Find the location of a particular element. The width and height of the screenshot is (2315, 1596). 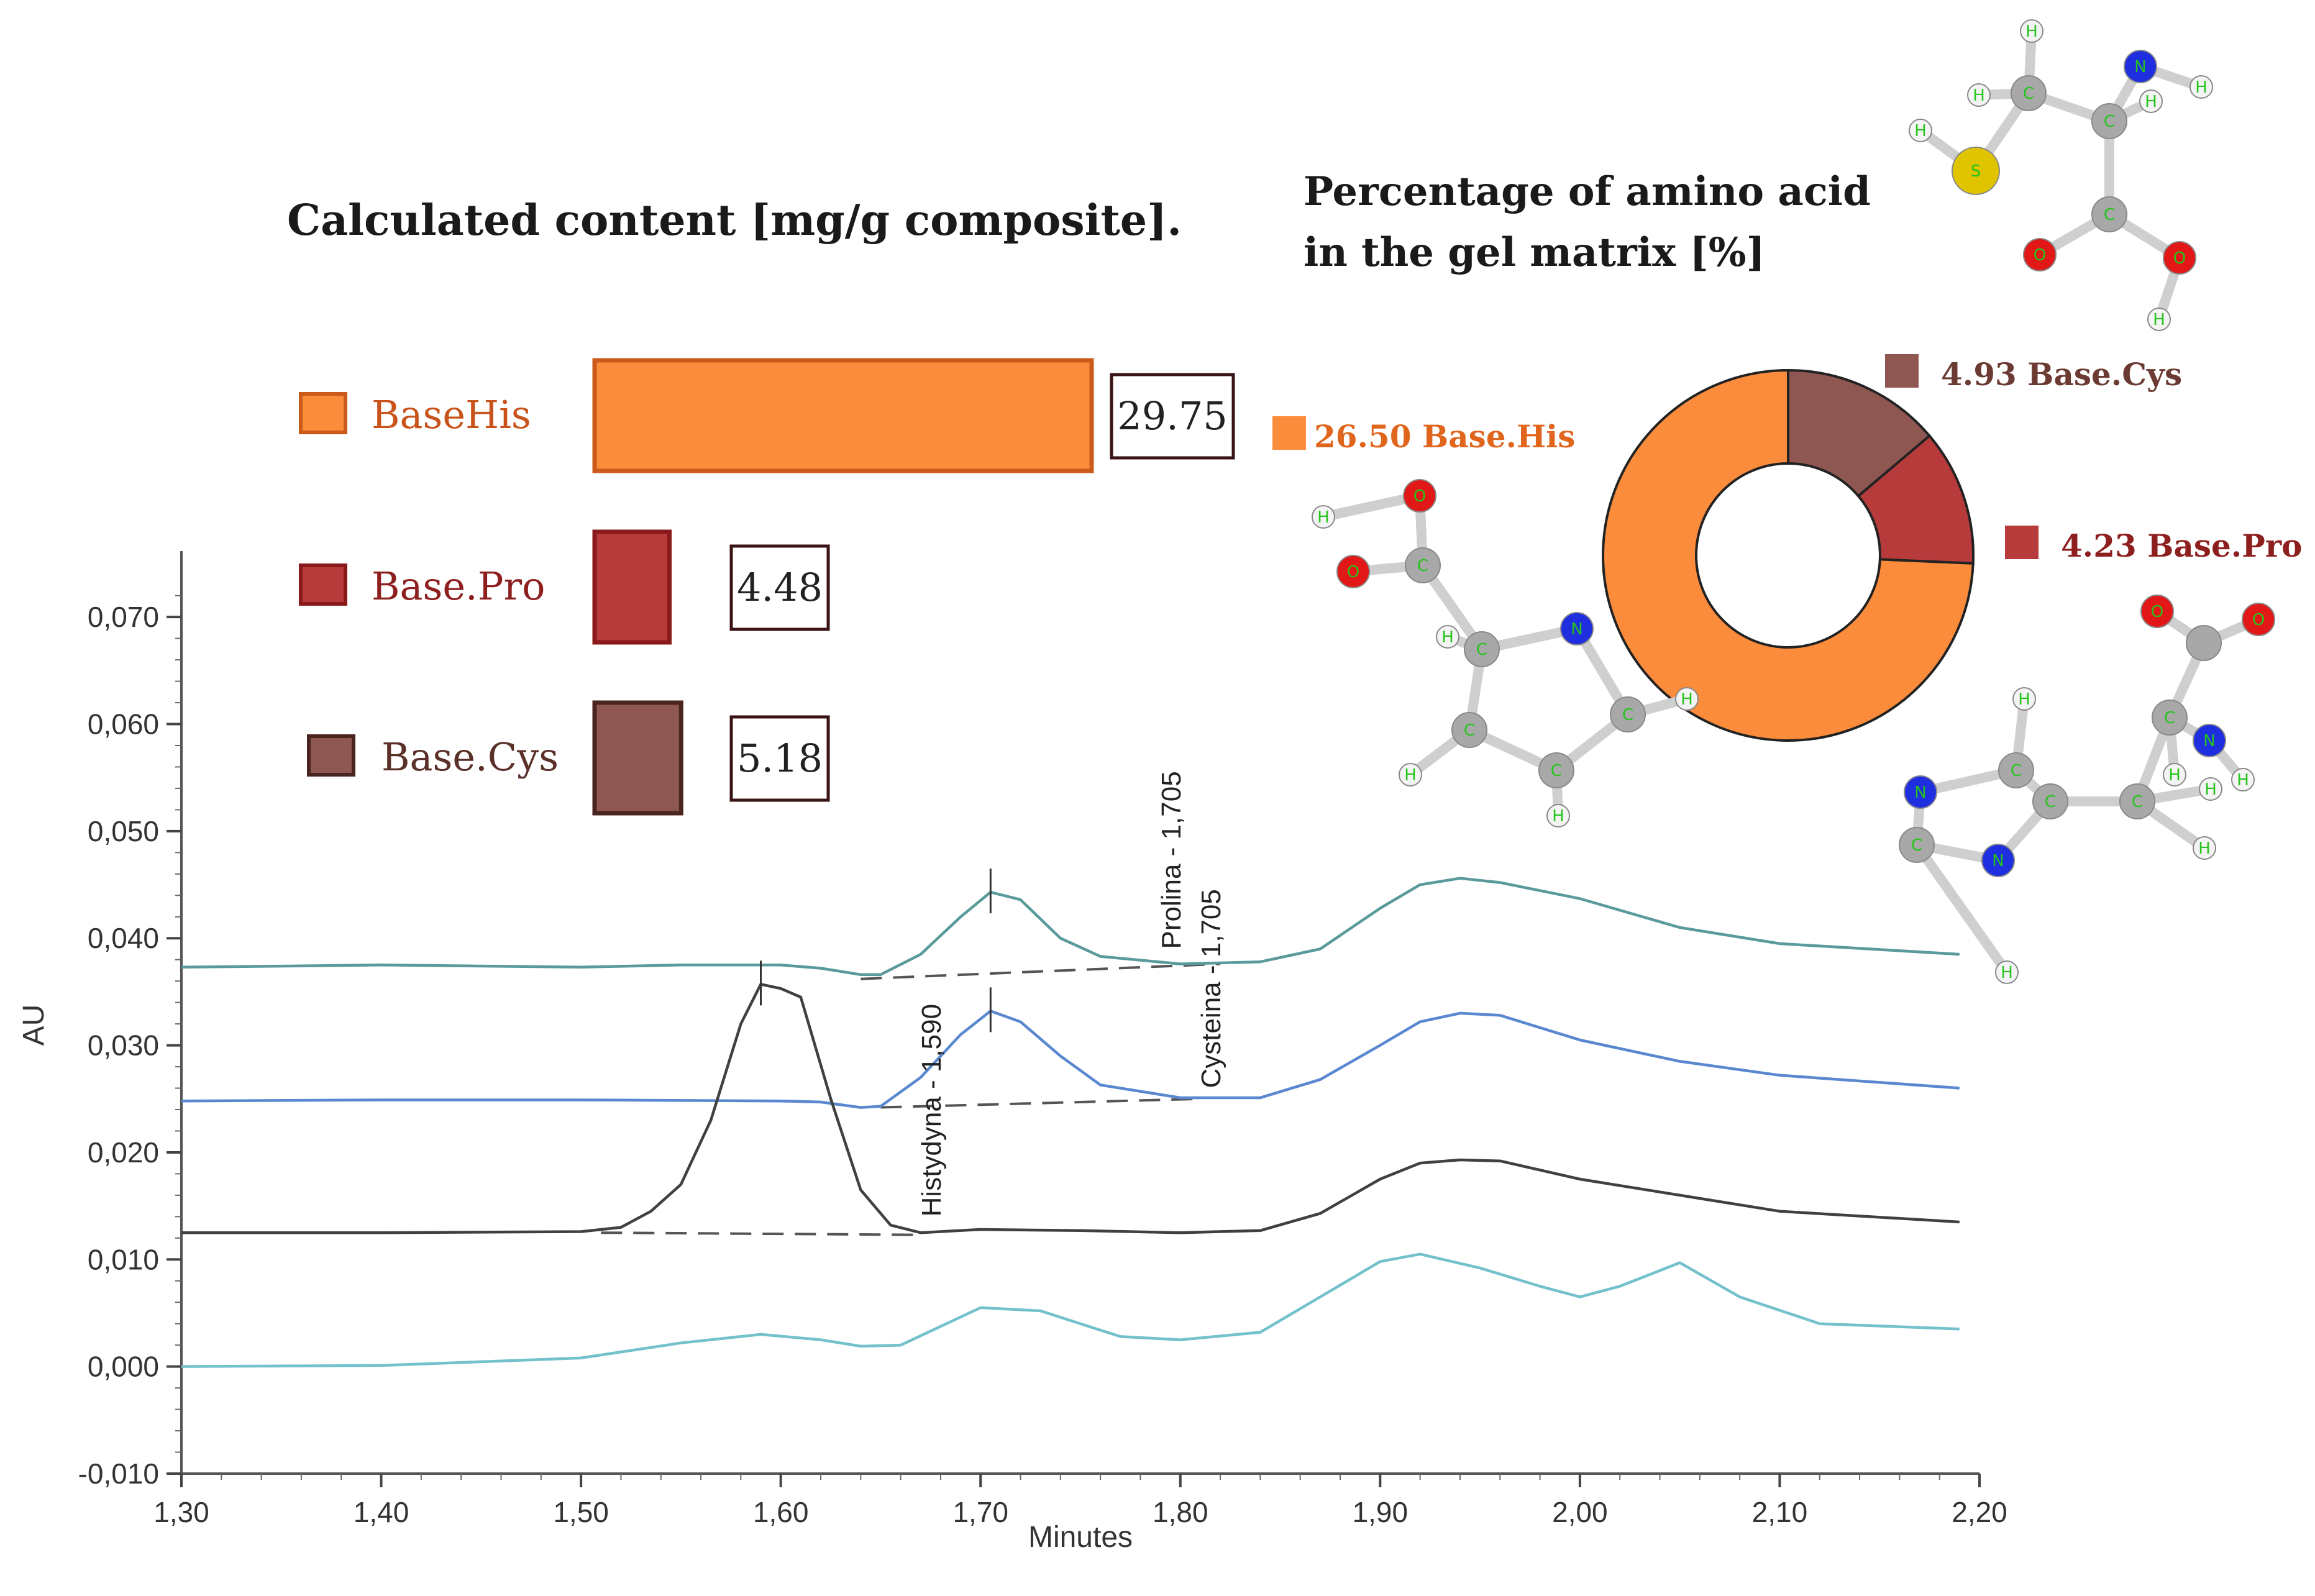

bond is located at coordinates (1962, 908).